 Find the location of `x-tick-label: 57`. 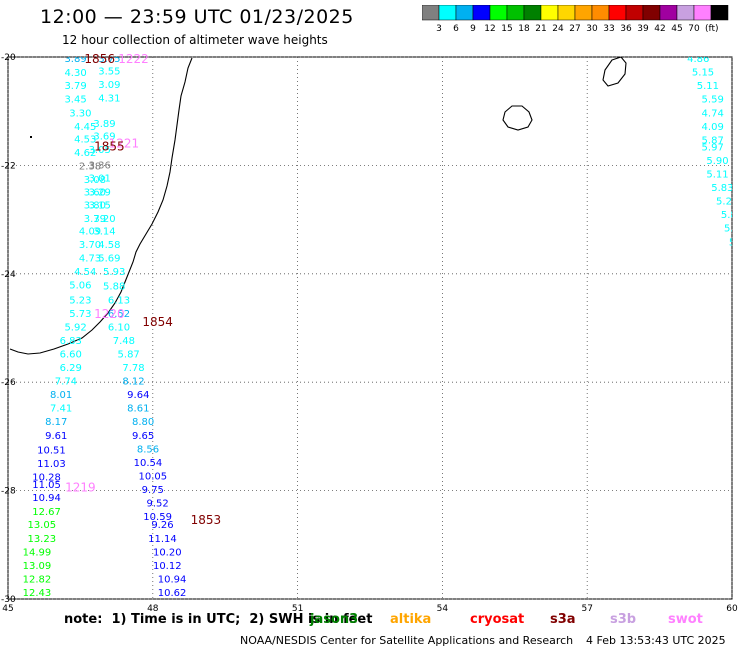

x-tick-label: 57 is located at coordinates (586, 609).